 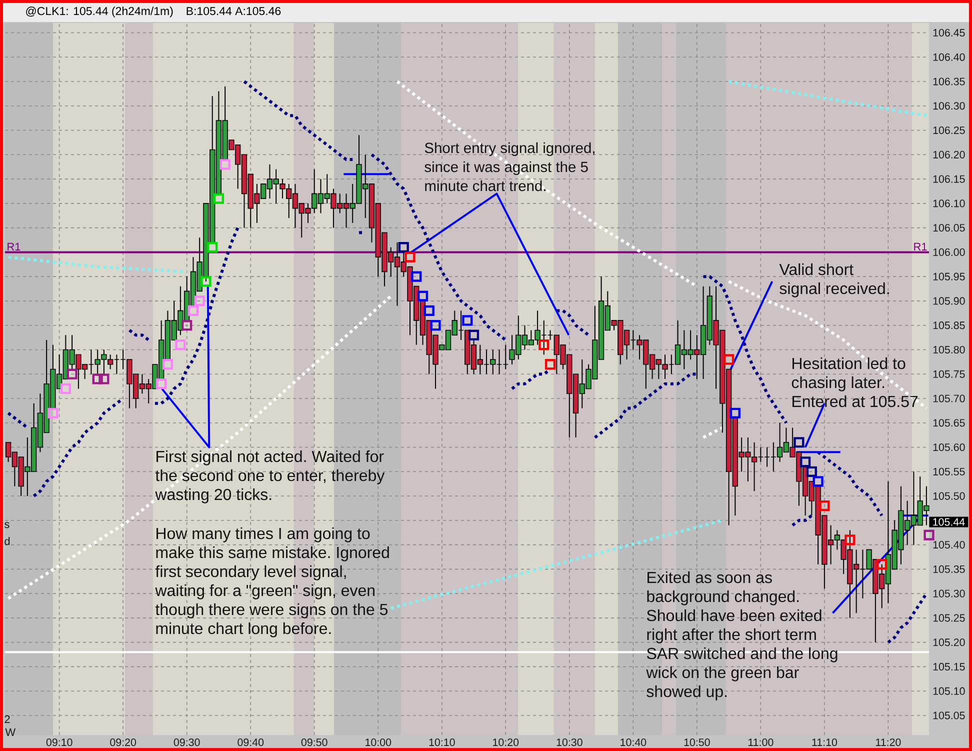 I want to click on y-tick-label: 105.10, so click(x=949, y=691).